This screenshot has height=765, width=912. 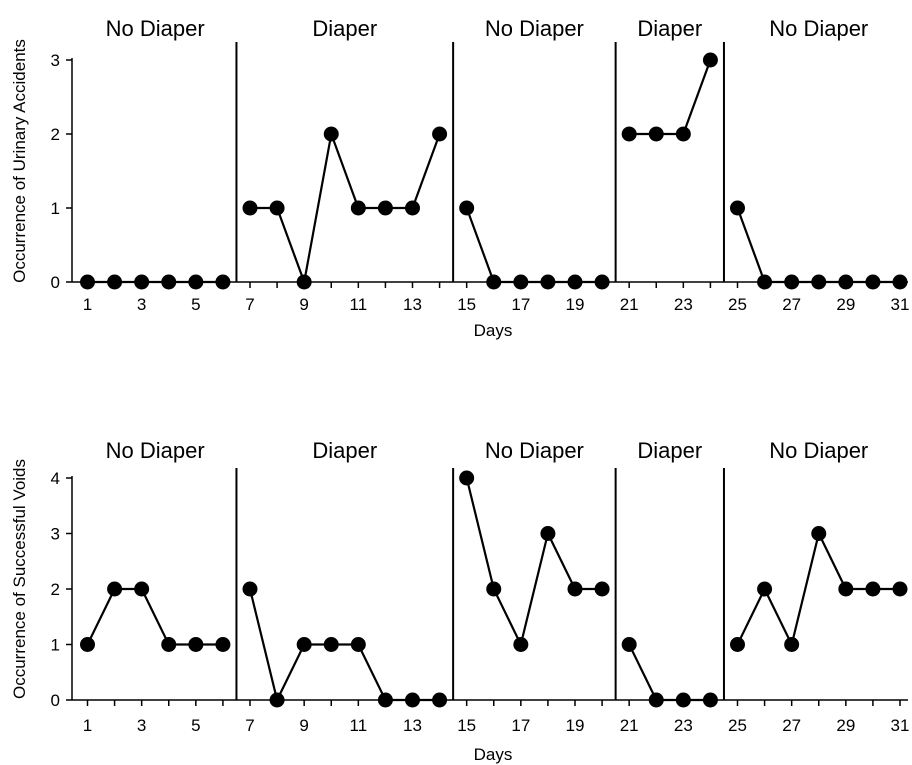 What do you see at coordinates (249, 725) in the screenshot?
I see `x-tick-label: 7` at bounding box center [249, 725].